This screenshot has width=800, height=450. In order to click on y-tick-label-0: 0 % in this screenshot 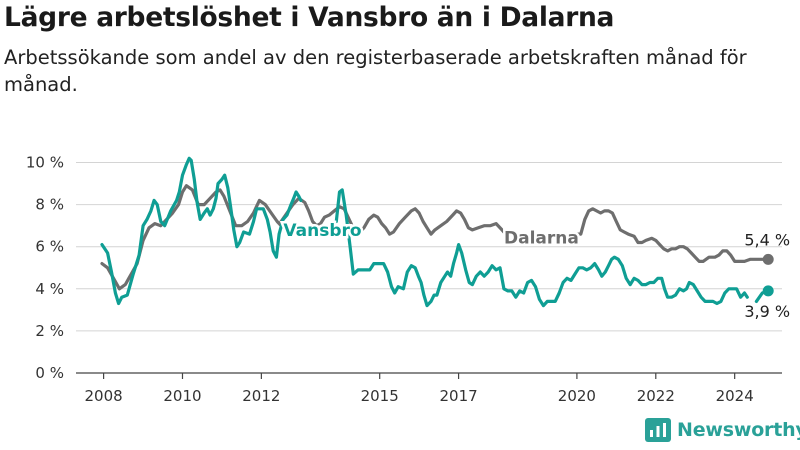, I will do `click(49, 373)`.